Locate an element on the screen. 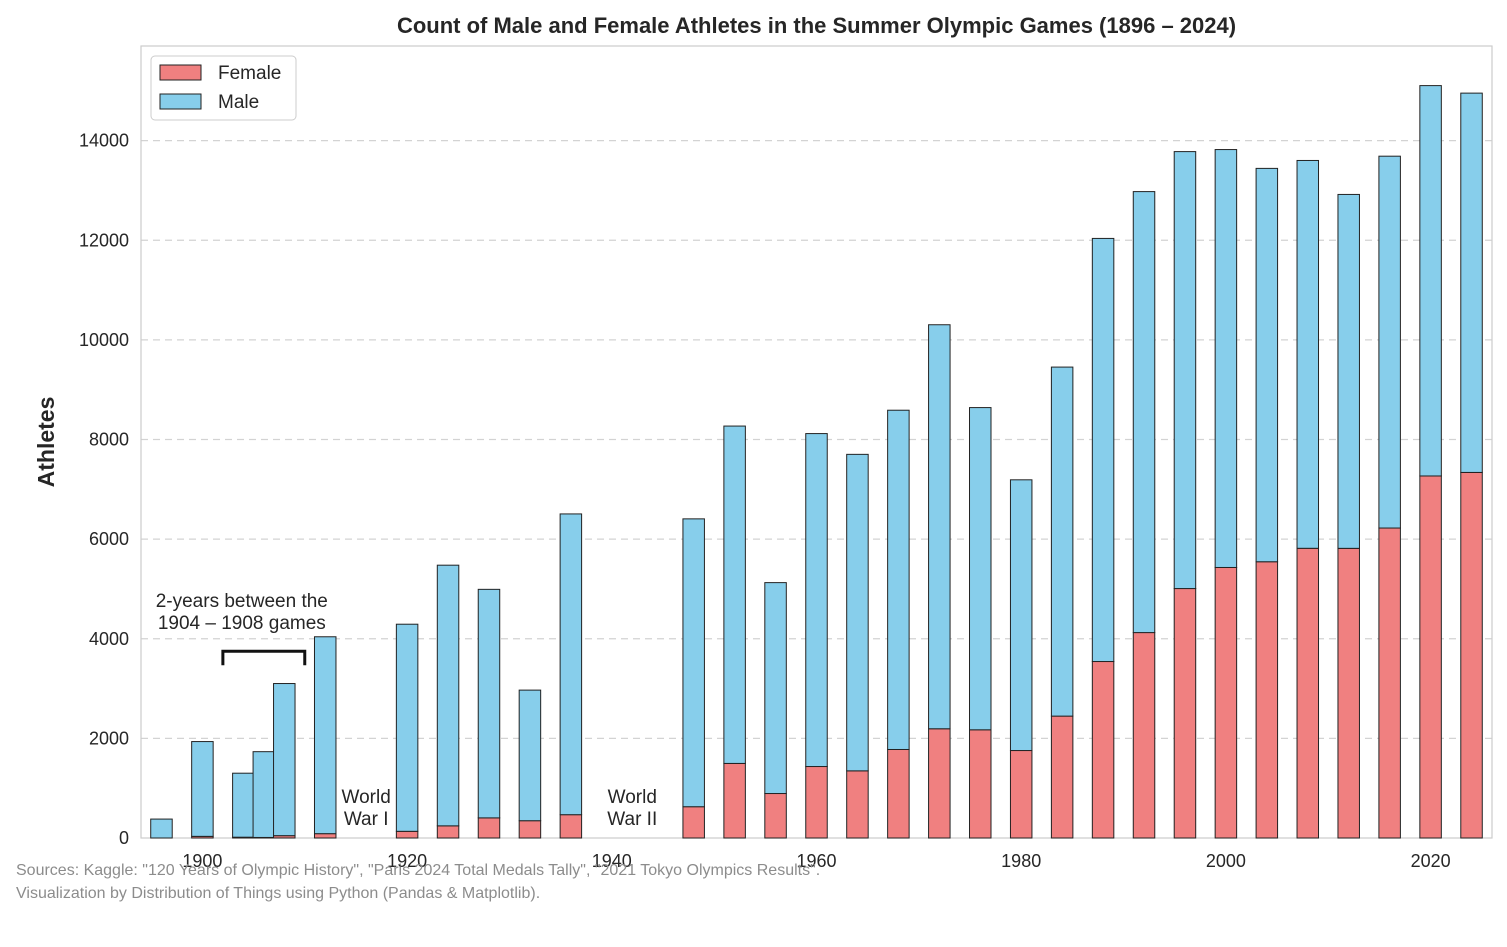 Image resolution: width=1507 pixels, height=947 pixels. y-tick-label: 6000 is located at coordinates (109, 539).